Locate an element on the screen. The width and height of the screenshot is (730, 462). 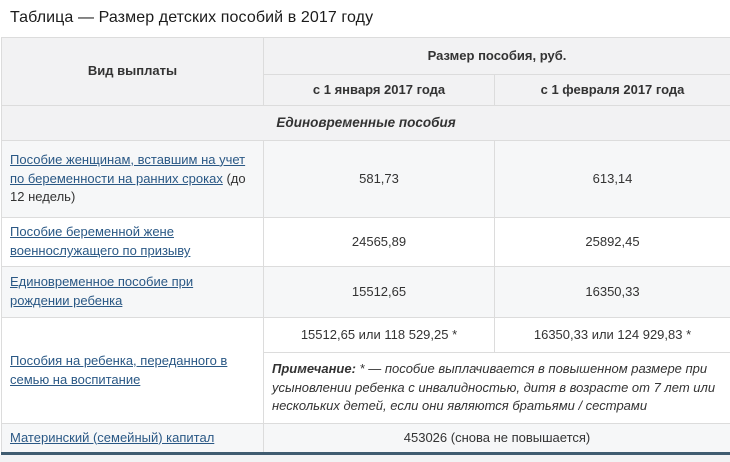
col-header-benefit-size: Размер пособия, руб. is located at coordinates (496, 56).